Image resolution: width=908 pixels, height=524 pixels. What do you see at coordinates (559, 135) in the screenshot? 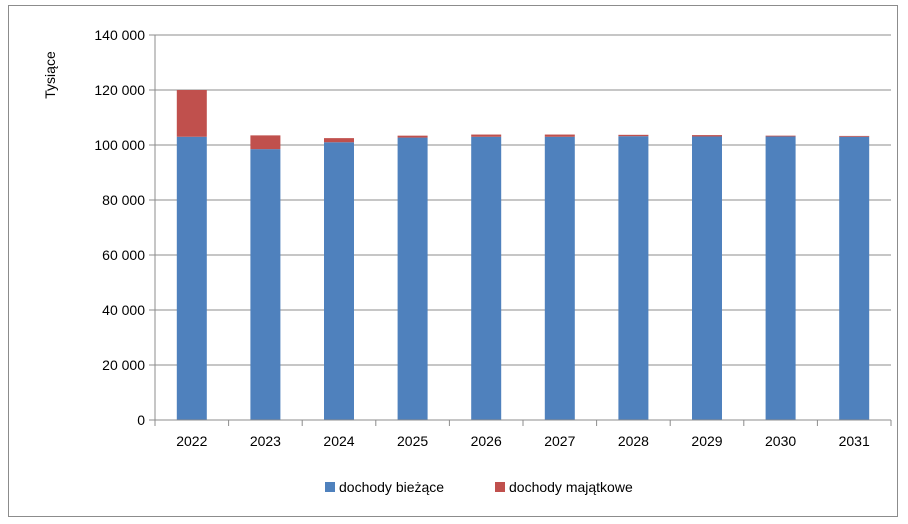
I see `bar-dochody-majatkowe-2027` at bounding box center [559, 135].